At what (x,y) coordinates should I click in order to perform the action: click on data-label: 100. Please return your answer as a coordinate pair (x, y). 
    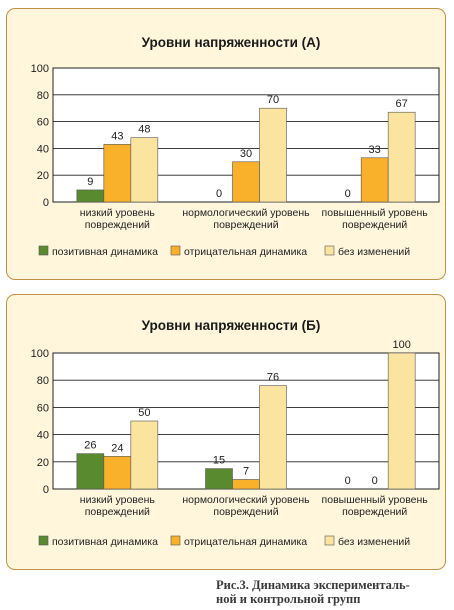
    Looking at the image, I should click on (401, 345).